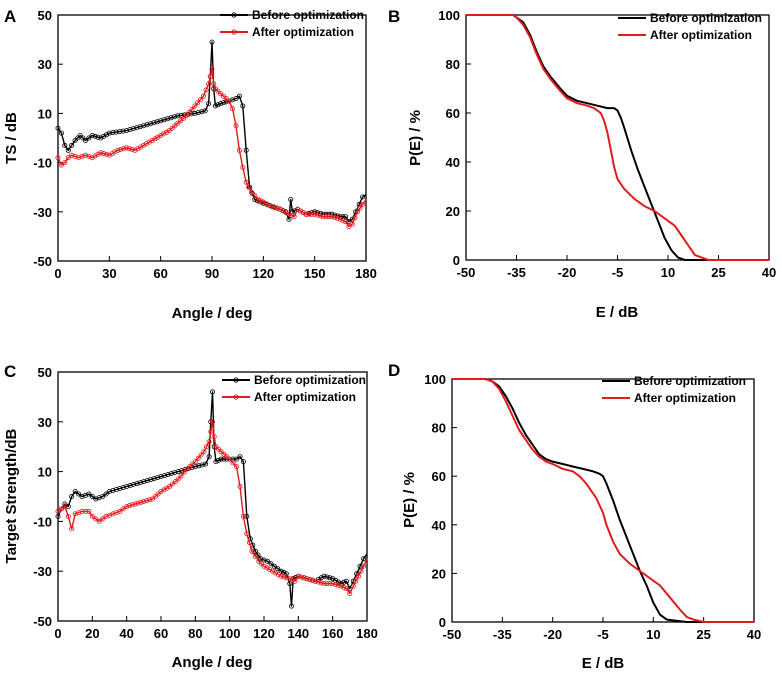 The height and width of the screenshot is (676, 782). Describe the element at coordinates (439, 476) in the screenshot. I see `y-tick-label: 60` at that location.